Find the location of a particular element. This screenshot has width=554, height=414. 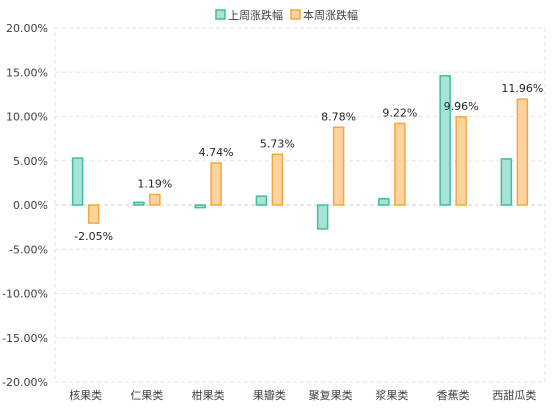

data-label: 8.78% is located at coordinates (338, 116).